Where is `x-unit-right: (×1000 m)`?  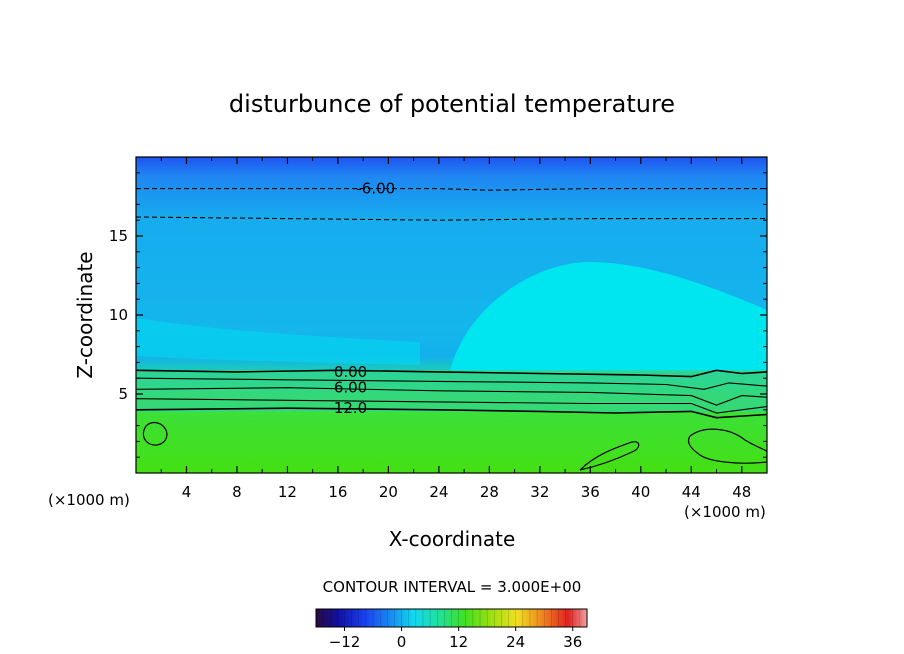
x-unit-right: (×1000 m) is located at coordinates (725, 512).